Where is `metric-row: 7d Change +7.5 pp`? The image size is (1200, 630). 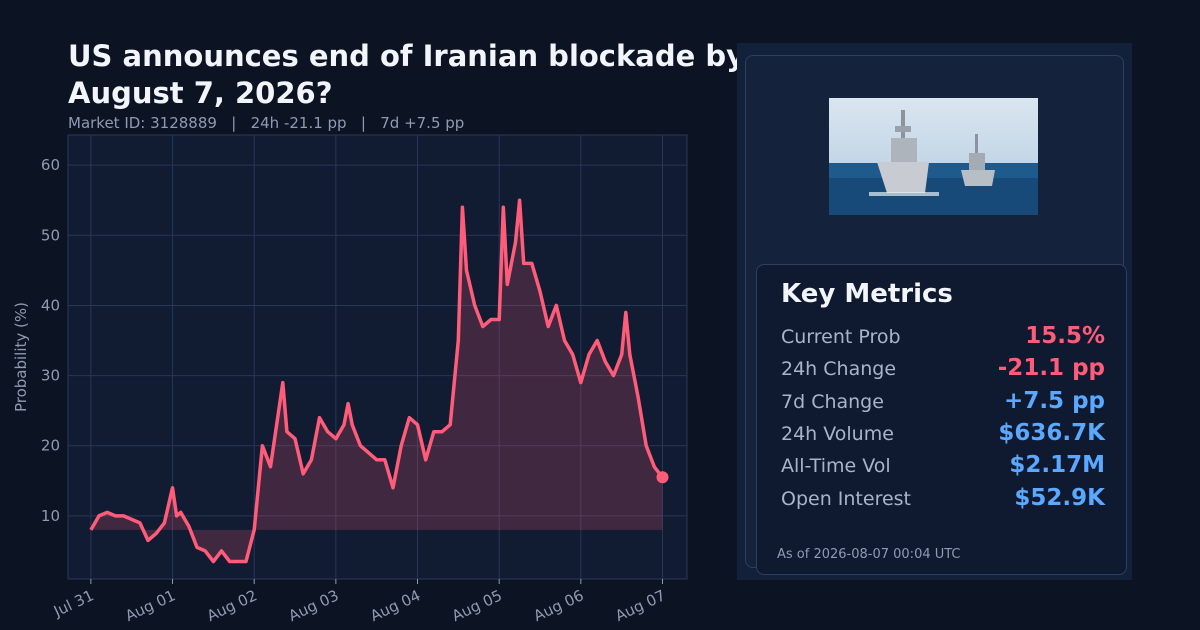
metric-row: 7d Change +7.5 pp is located at coordinates (943, 405).